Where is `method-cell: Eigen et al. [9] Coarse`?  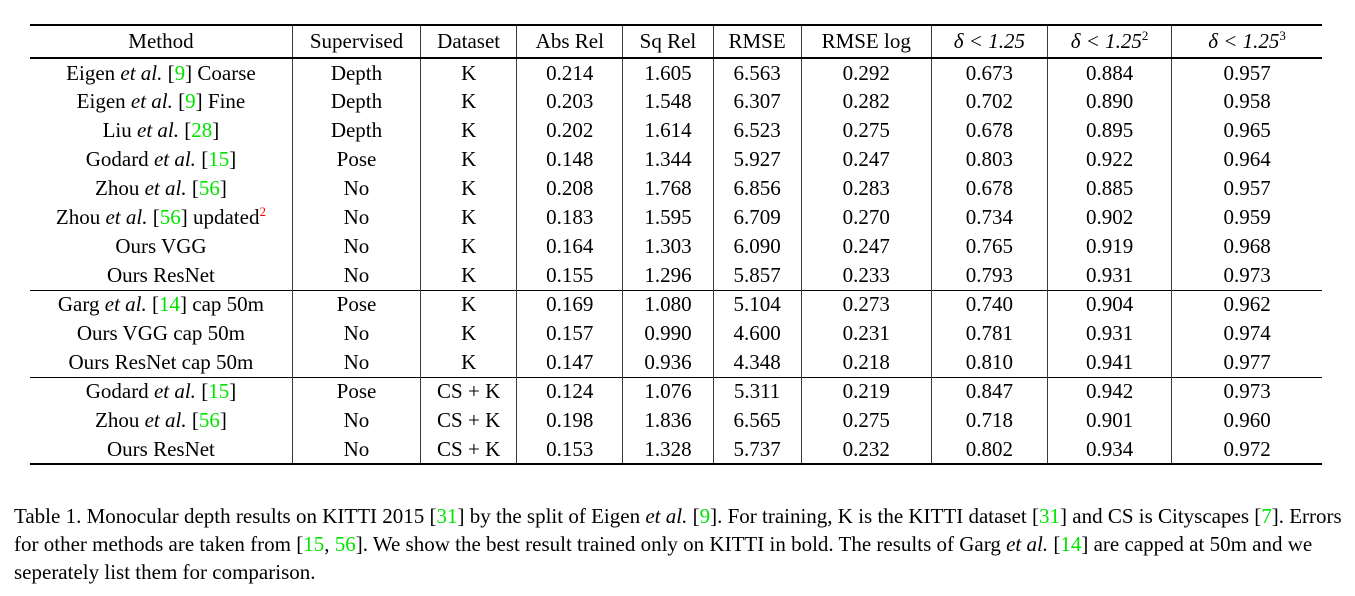
method-cell: Eigen et al. [9] Coarse is located at coordinates (161, 72).